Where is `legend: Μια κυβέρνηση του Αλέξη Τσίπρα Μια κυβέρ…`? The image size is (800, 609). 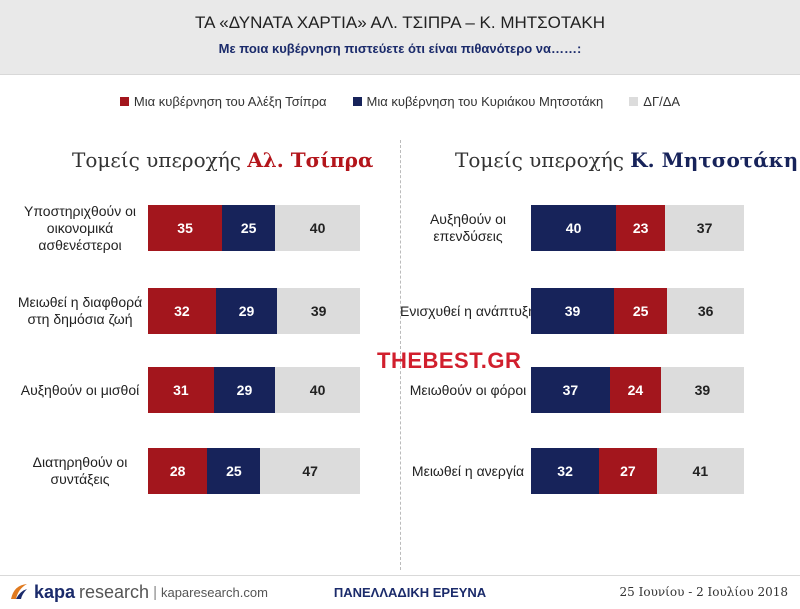
legend: Μια κυβέρνηση του Αλέξη Τσίπρα Μια κυβέρ… is located at coordinates (400, 101).